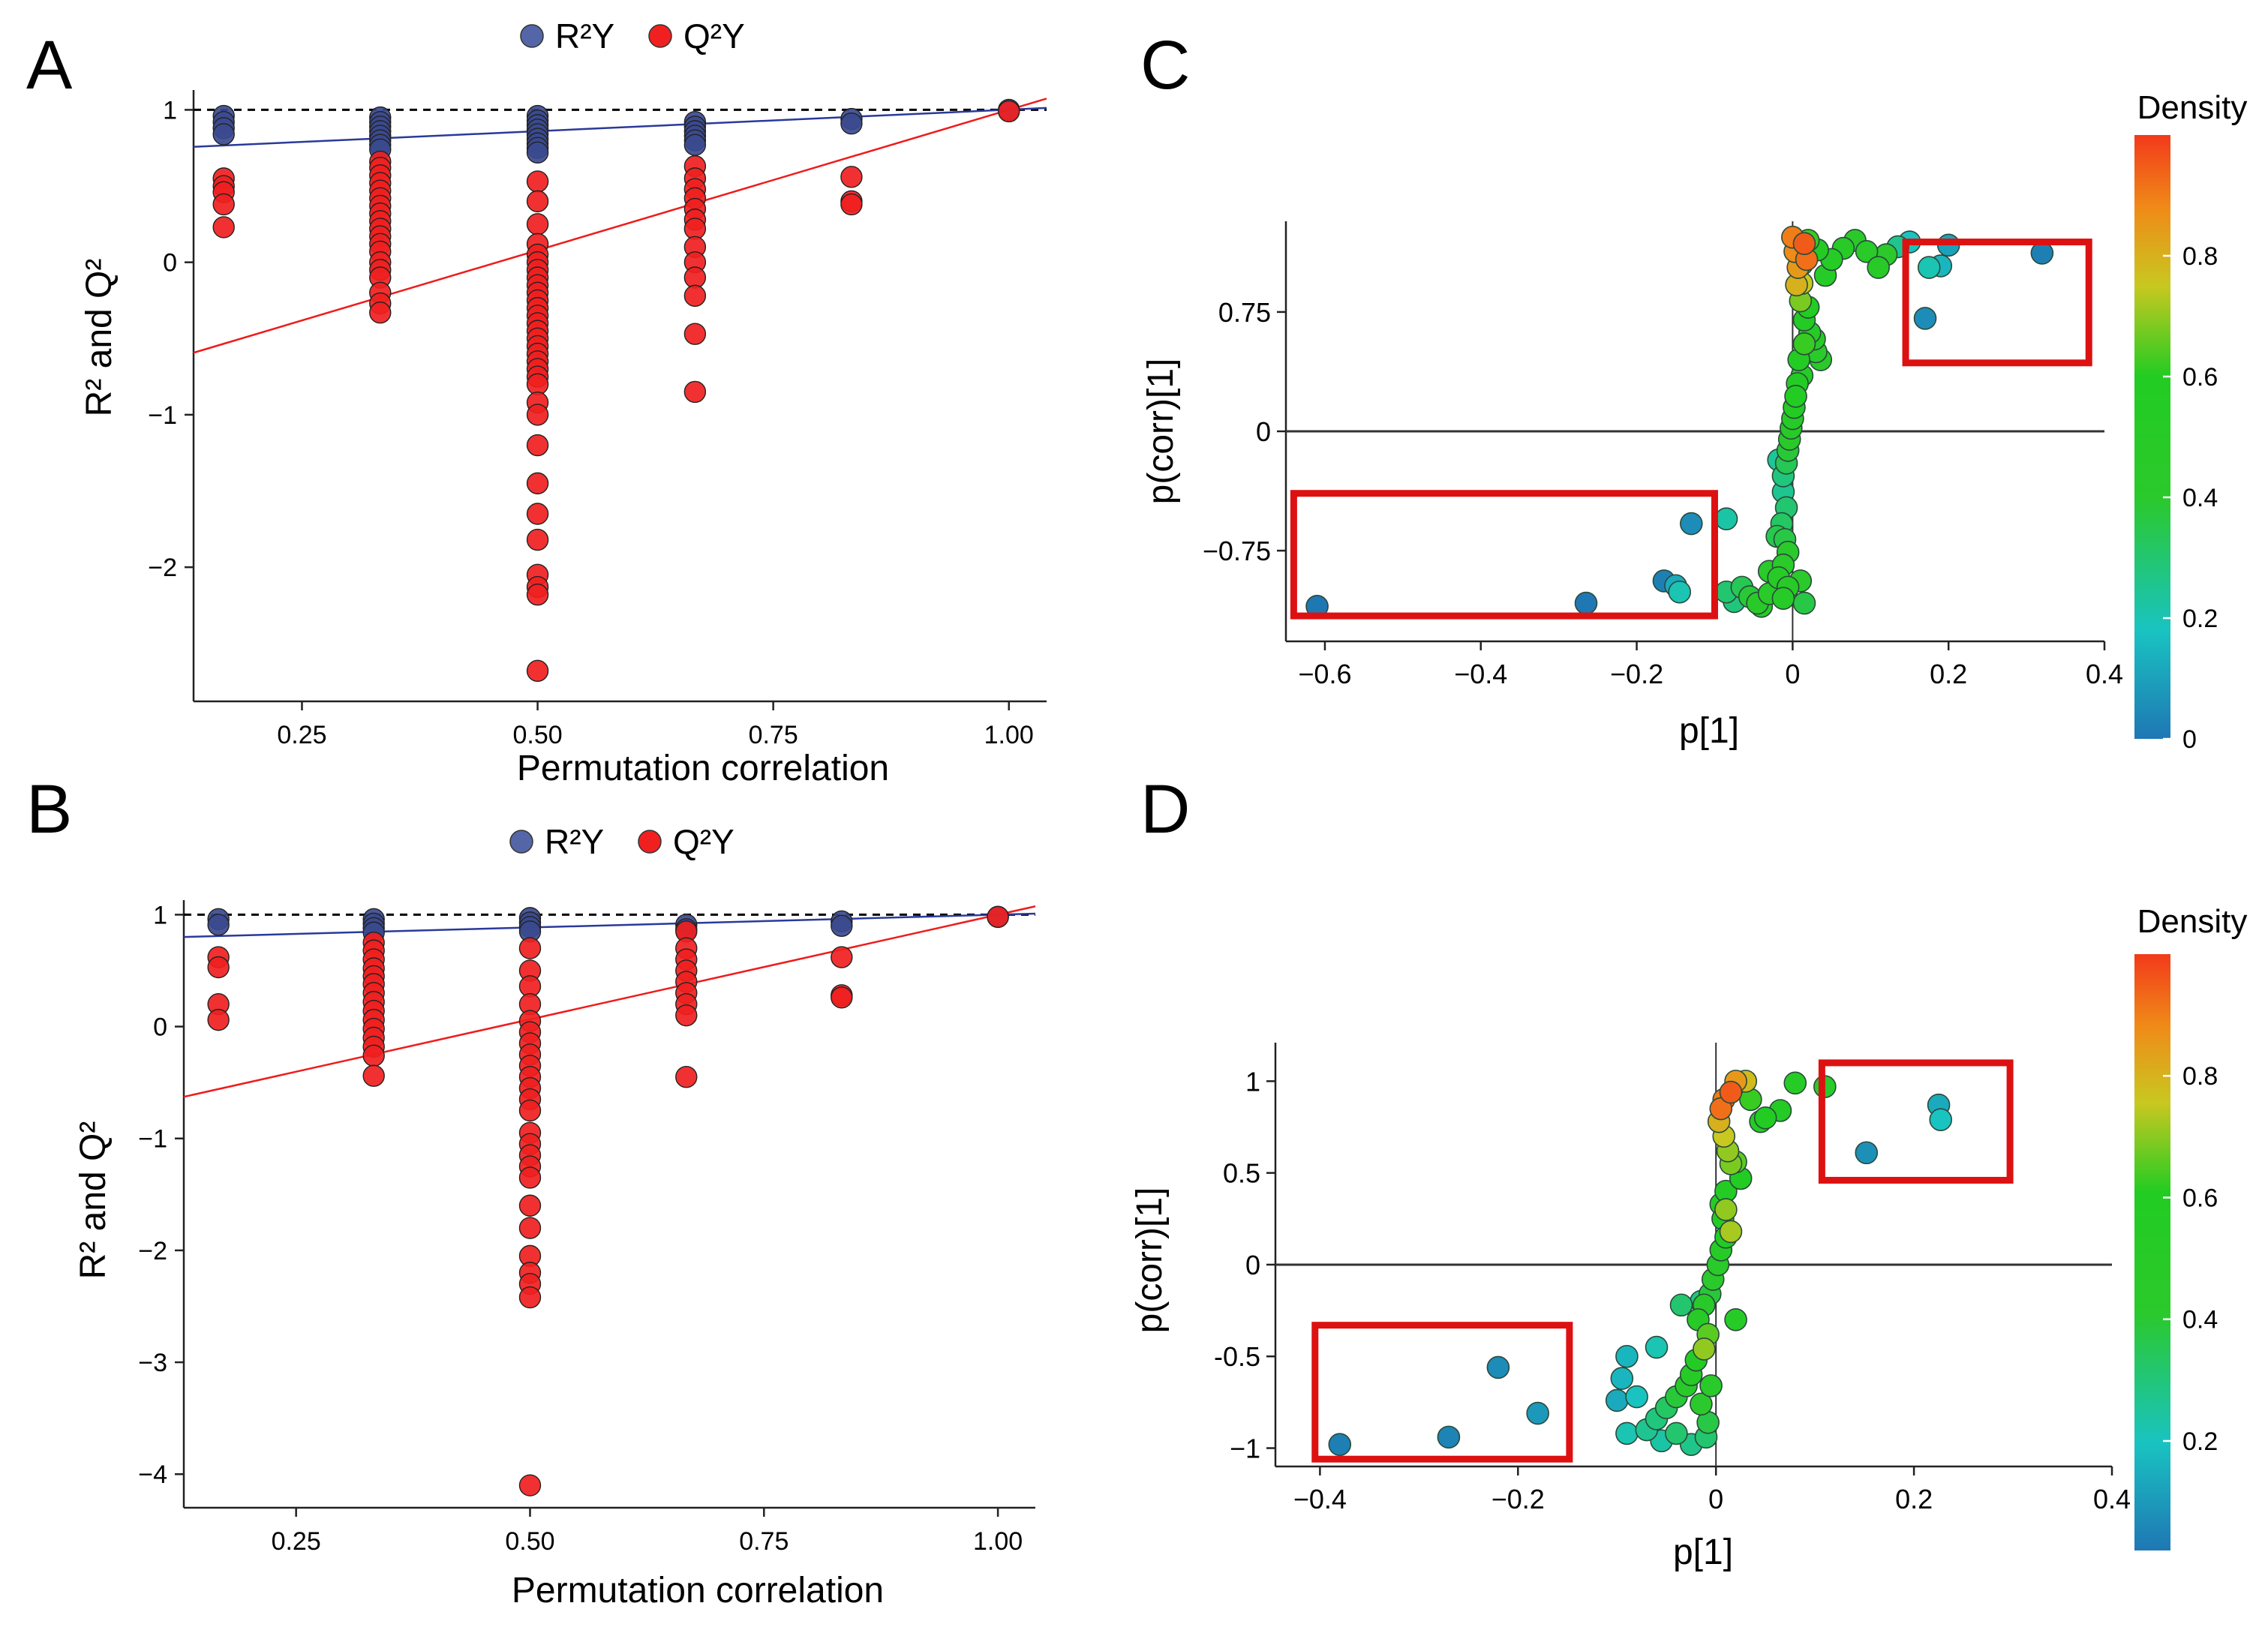  I want to click on colorbar-ticks: 0.8 0.6 0.4 0.2 0, so click(2190, 498).